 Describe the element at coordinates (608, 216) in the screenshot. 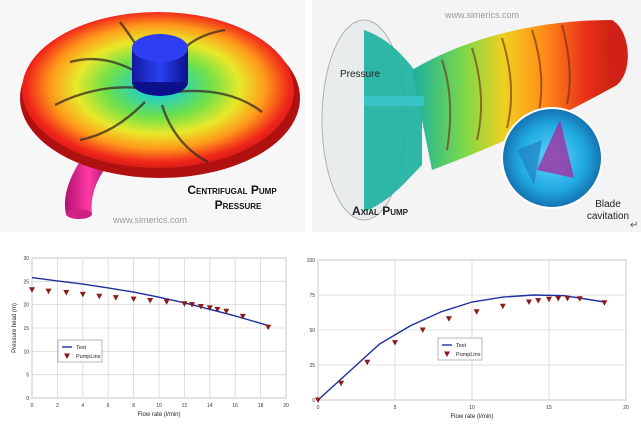

I see `blade-label-line2: cavitation` at that location.